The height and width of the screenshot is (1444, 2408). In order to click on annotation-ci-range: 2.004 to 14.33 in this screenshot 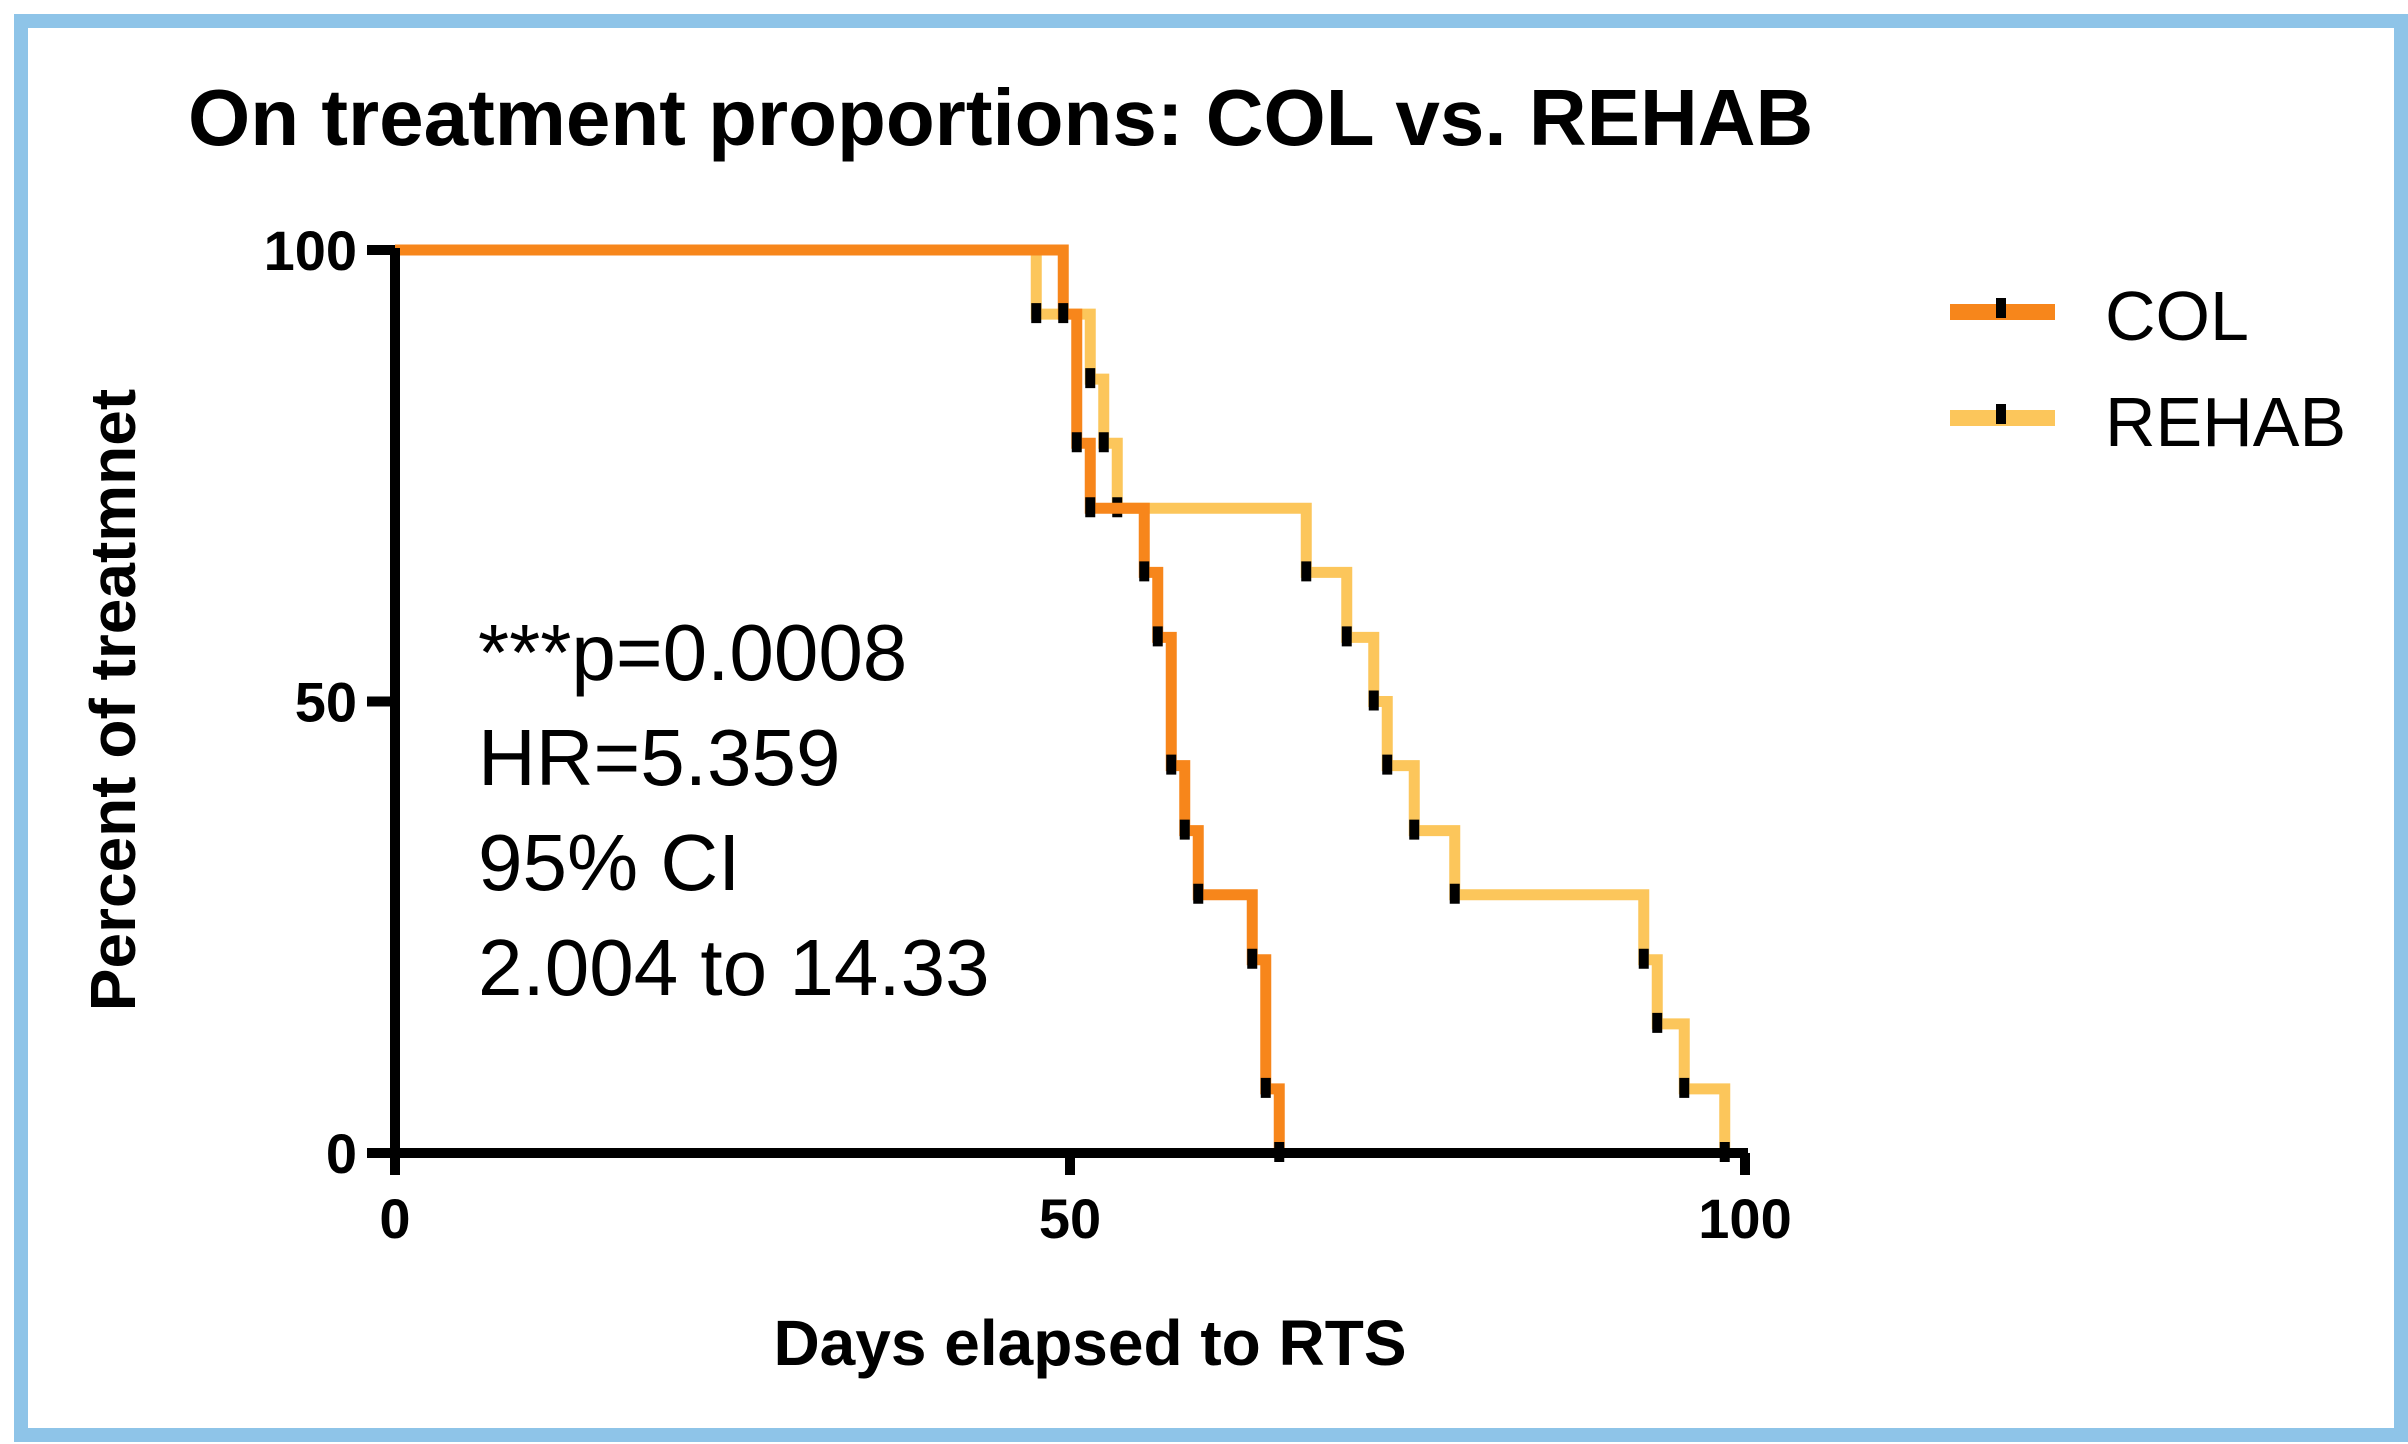, I will do `click(734, 967)`.